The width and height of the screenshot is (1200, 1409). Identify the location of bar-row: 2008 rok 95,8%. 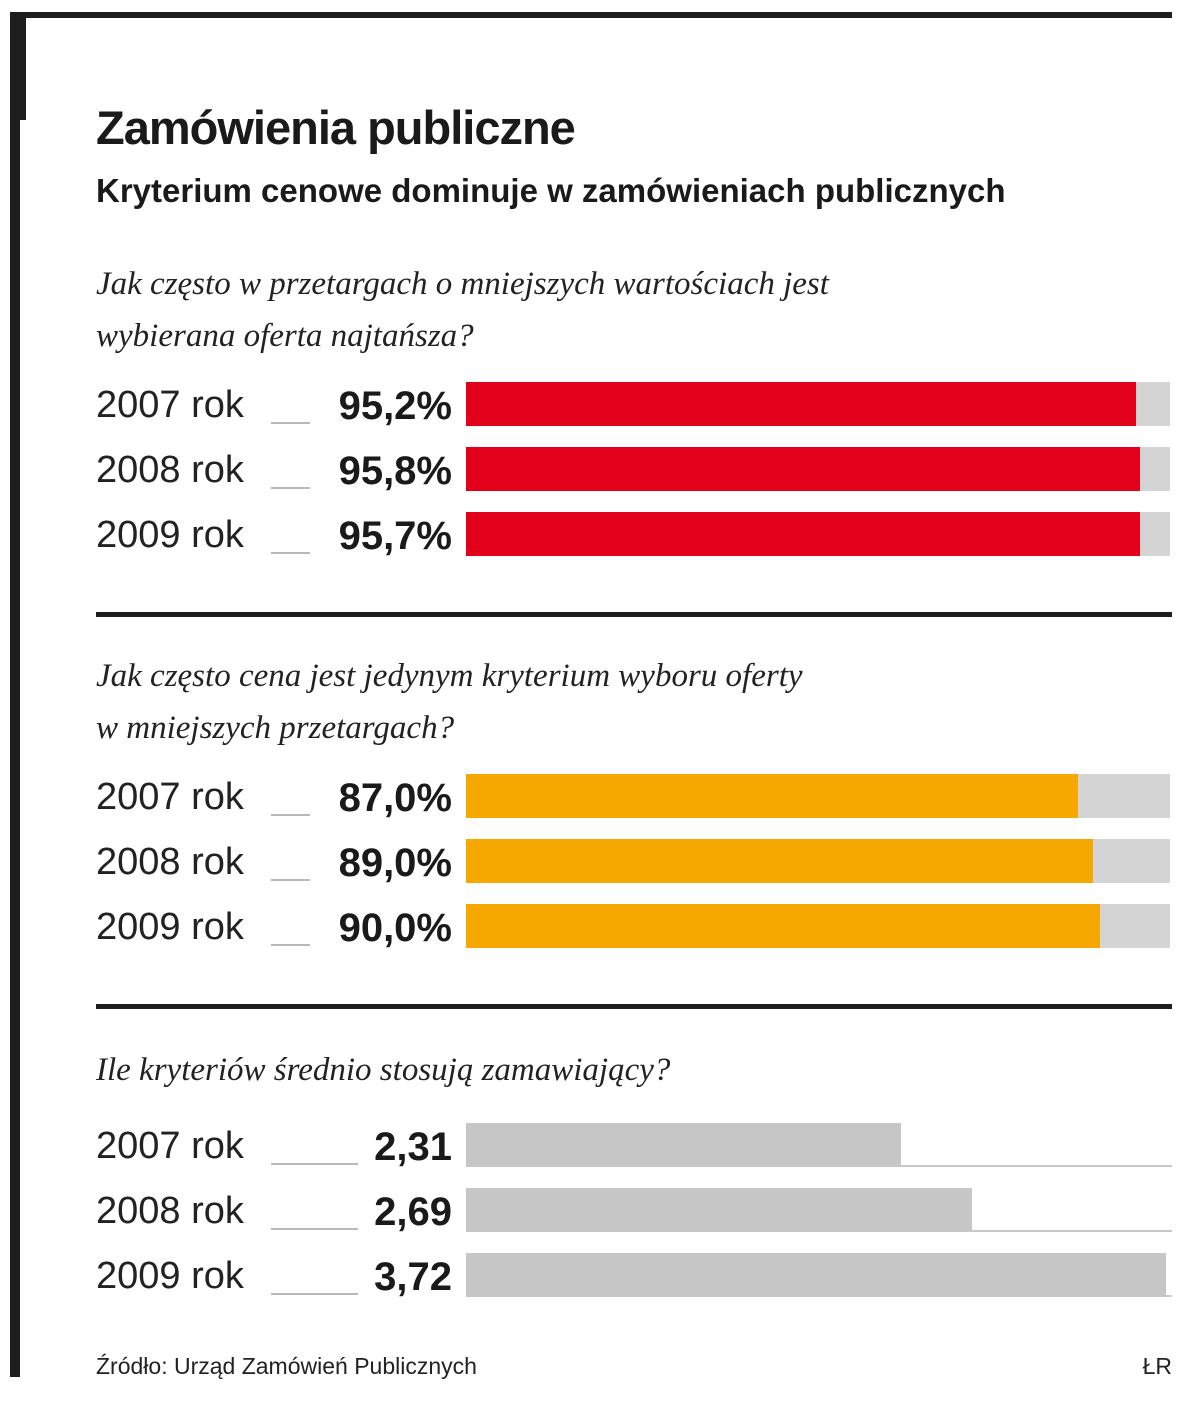
(634, 471).